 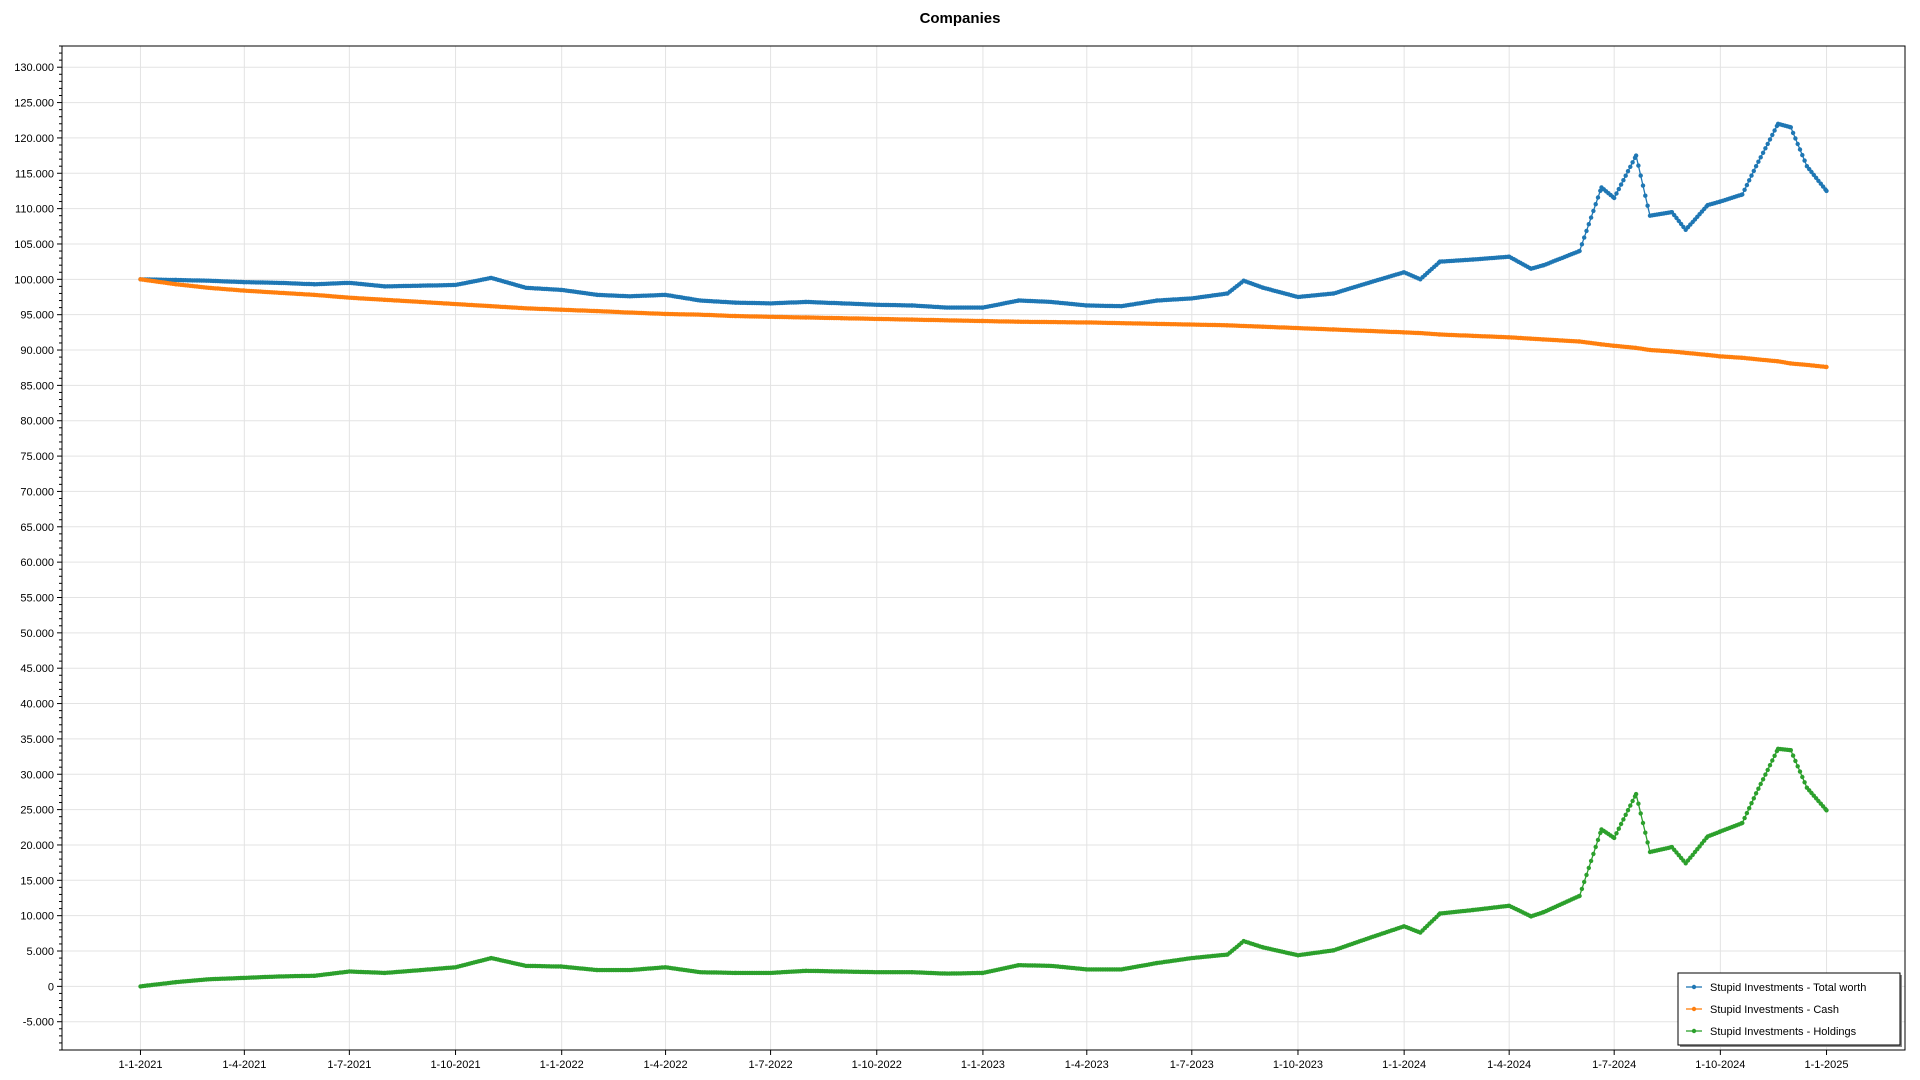 What do you see at coordinates (37, 316) in the screenshot?
I see `y-tick-label: 95.000` at bounding box center [37, 316].